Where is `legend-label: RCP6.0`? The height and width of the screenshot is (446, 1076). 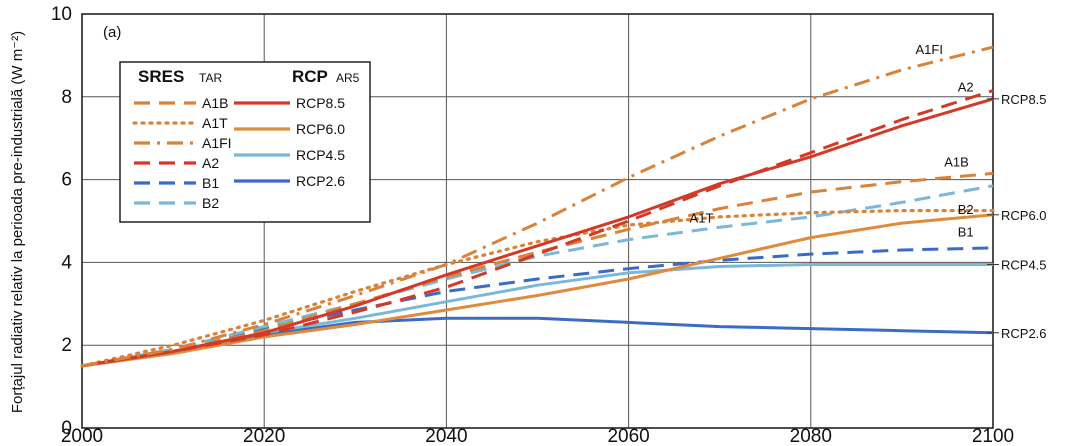
legend-label: RCP6.0 is located at coordinates (320, 129).